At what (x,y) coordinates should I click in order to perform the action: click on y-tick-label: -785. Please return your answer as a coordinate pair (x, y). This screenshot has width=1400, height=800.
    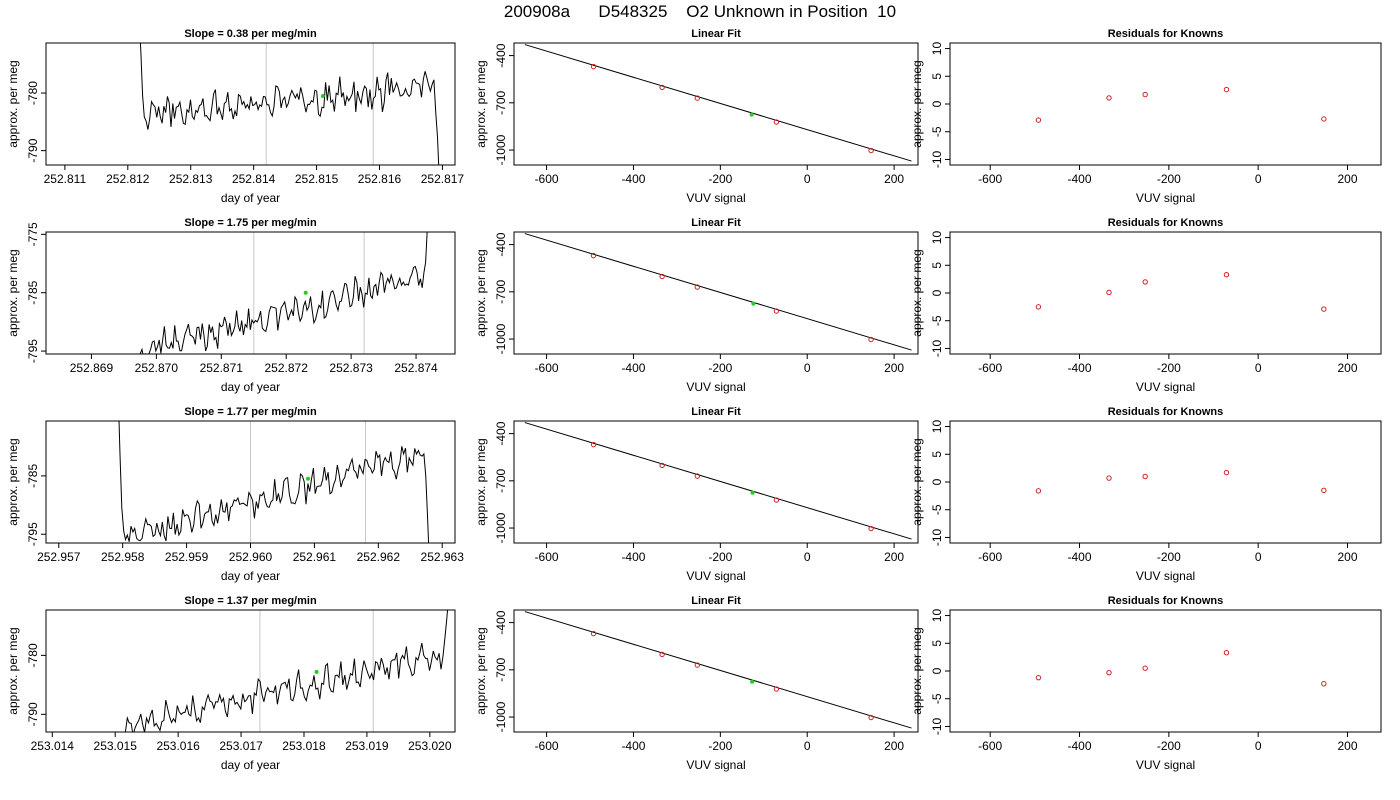
    Looking at the image, I should click on (33, 476).